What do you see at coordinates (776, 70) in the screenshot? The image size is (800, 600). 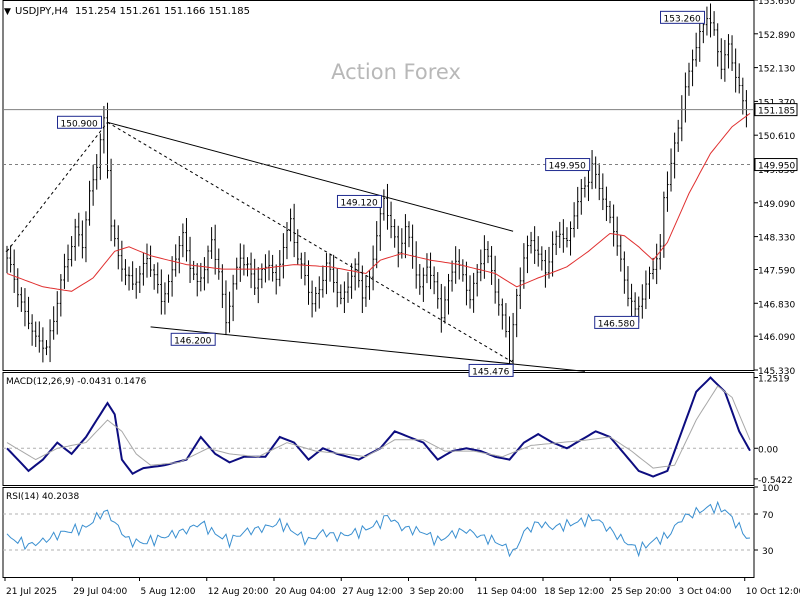 I see `y-tick-label: 152.130` at bounding box center [776, 70].